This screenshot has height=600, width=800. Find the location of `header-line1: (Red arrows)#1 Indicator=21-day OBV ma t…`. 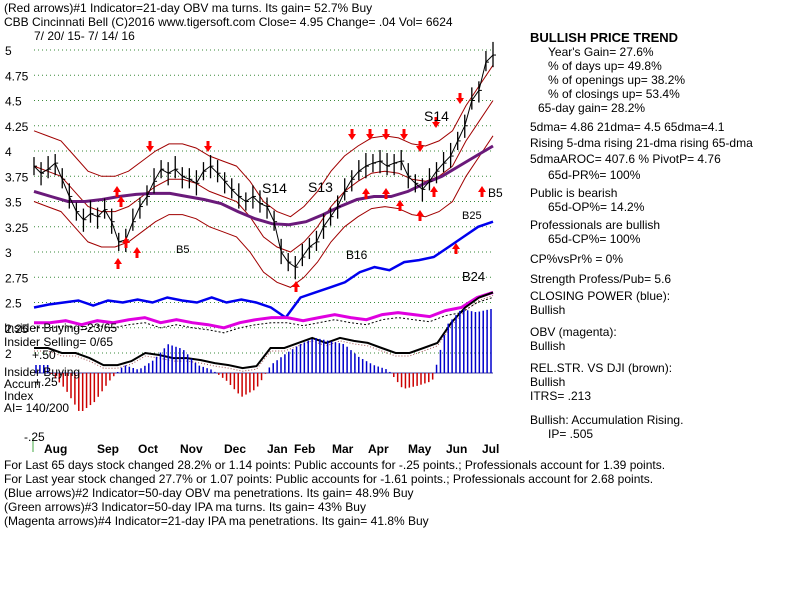

header-line1: (Red arrows)#1 Indicator=21-day OBV ma t… is located at coordinates (188, 8).